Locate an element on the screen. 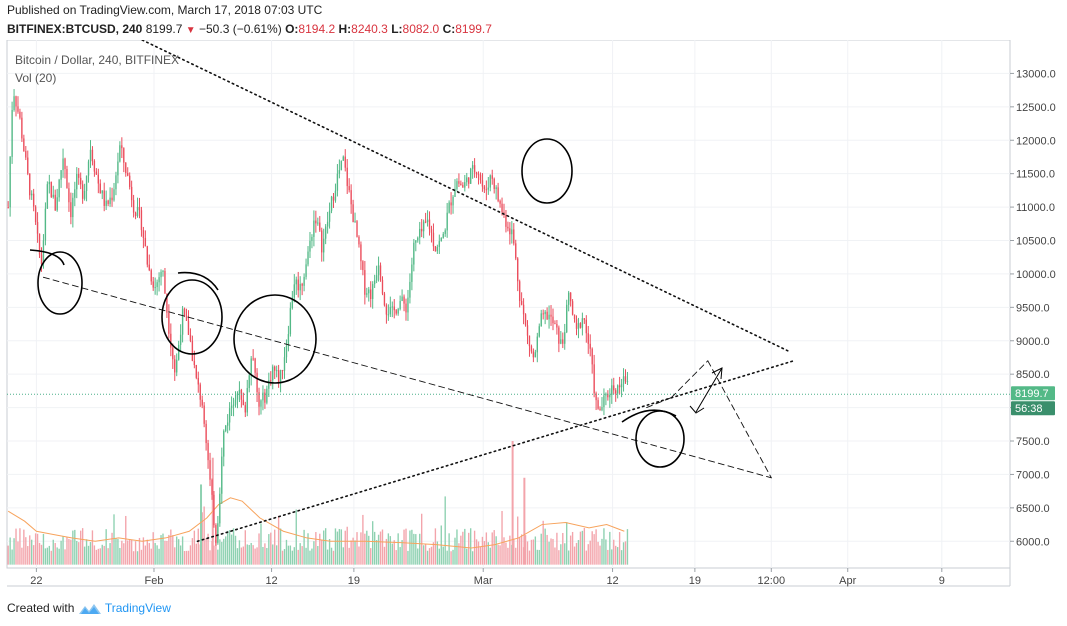 The image size is (1067, 626). tradingview-logo-icon is located at coordinates (90, 609).